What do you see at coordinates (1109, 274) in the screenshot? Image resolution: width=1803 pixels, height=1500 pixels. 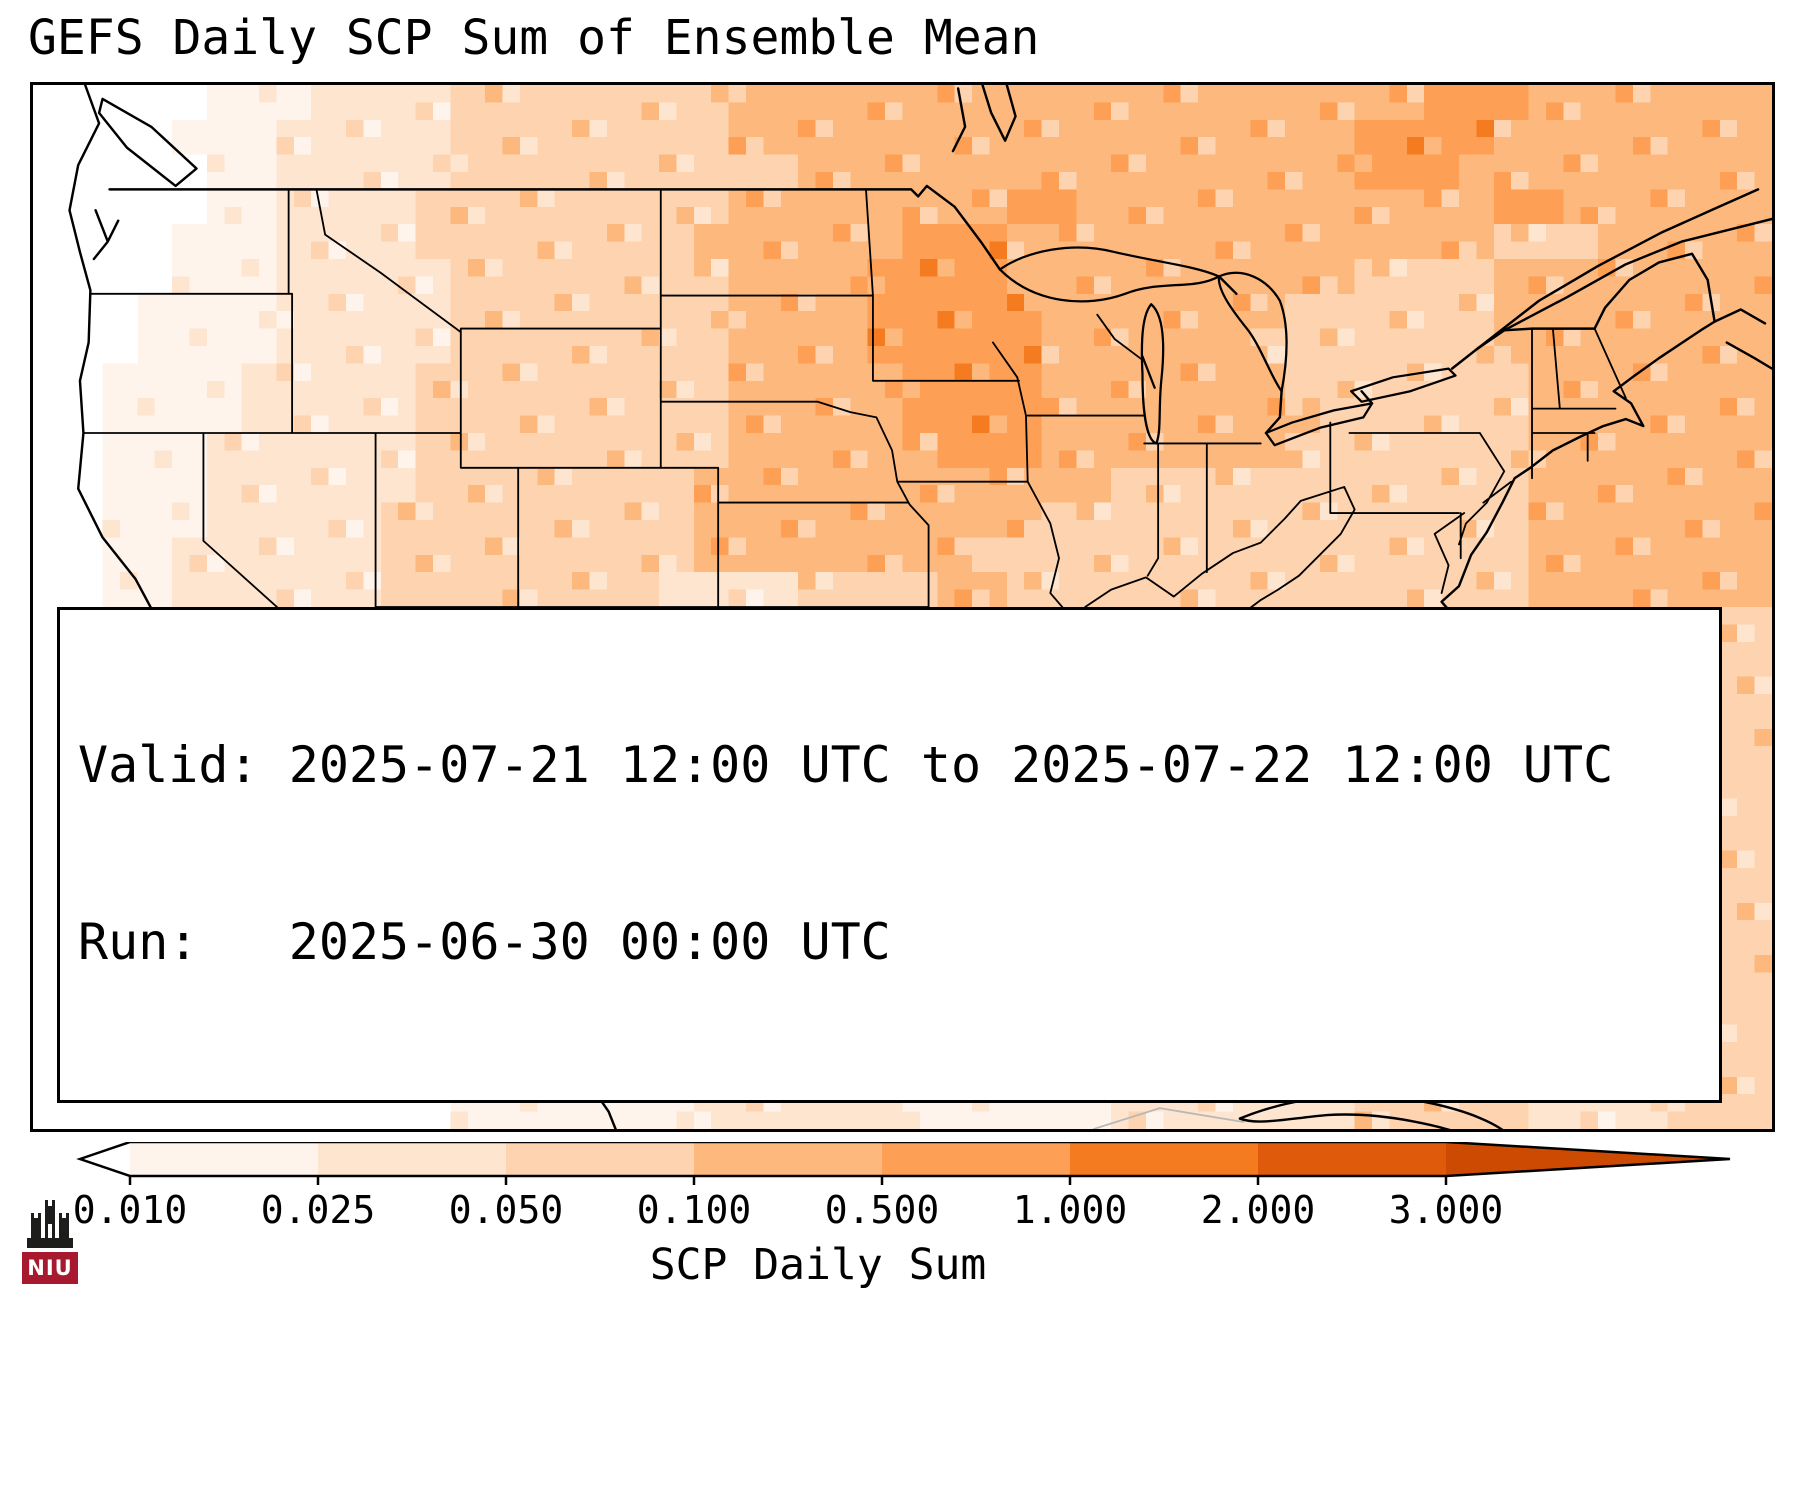 I see `lake-superior` at bounding box center [1109, 274].